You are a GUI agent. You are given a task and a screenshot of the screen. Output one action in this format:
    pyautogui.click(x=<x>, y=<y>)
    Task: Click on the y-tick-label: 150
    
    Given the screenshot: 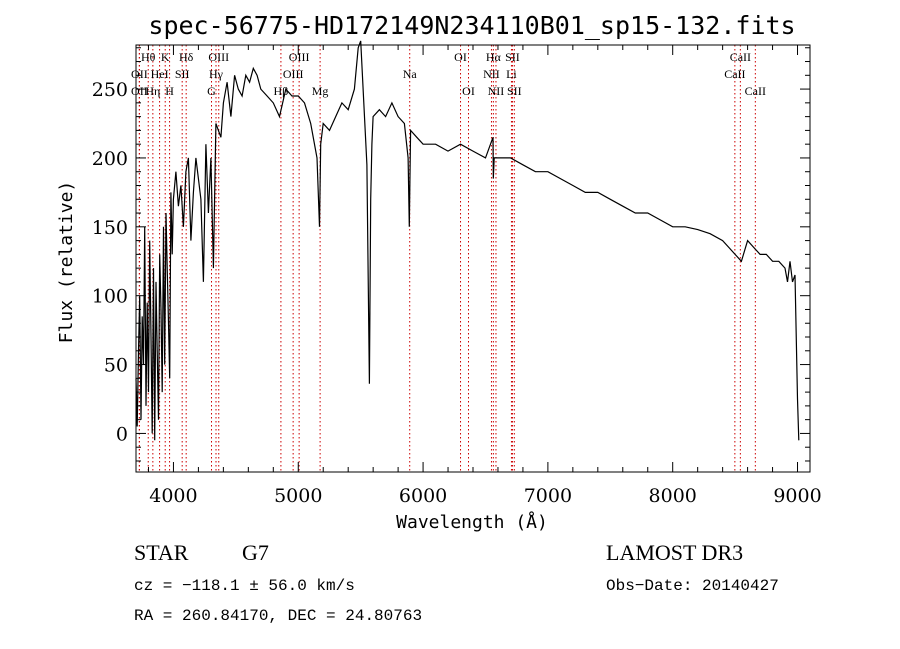 What is the action you would take?
    pyautogui.click(x=110, y=228)
    